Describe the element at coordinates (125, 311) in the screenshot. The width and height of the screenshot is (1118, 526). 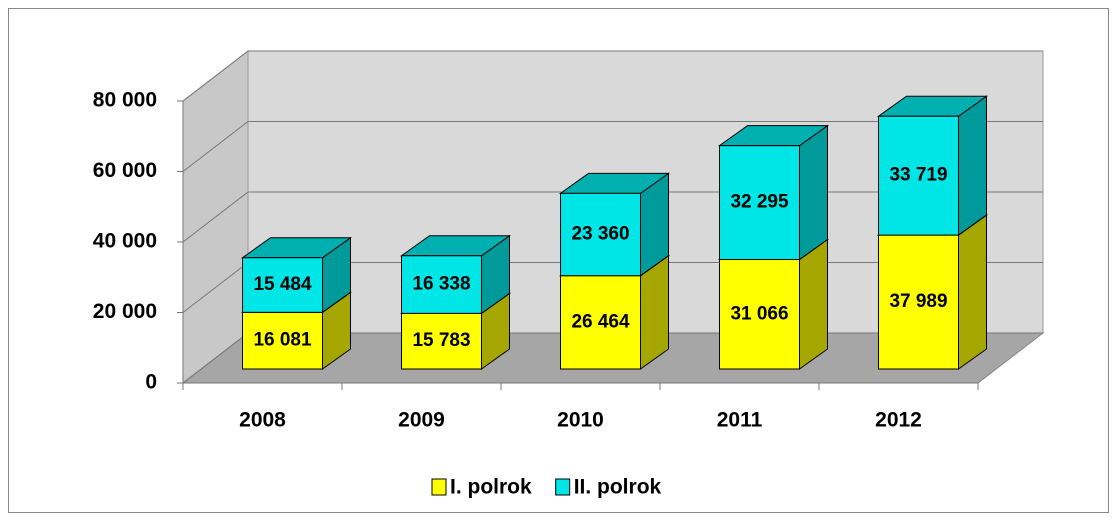
I see `y-tick-label: 20 000` at that location.